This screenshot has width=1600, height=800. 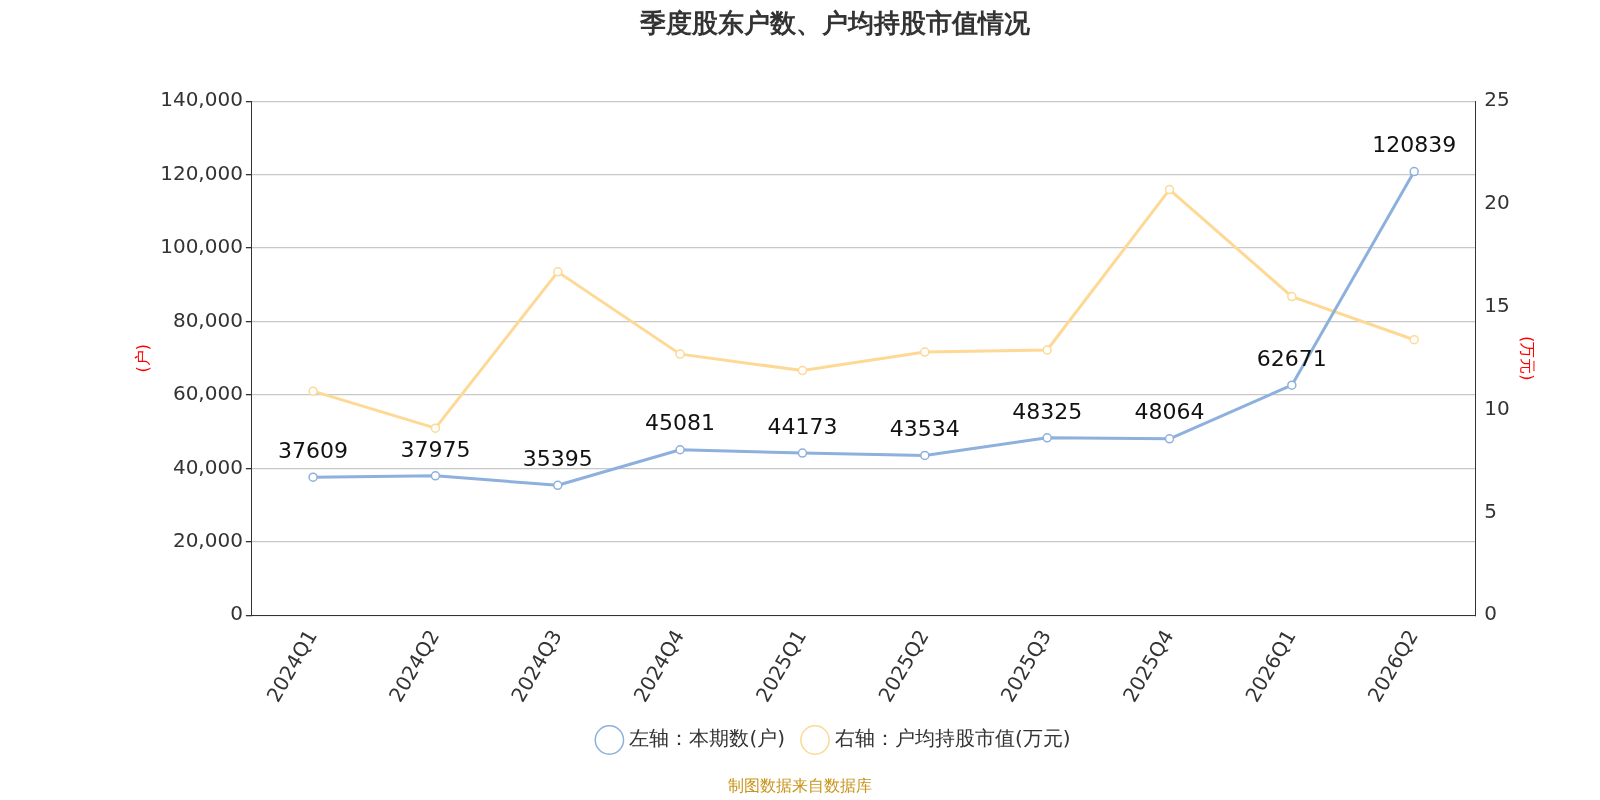 I want to click on y-tick-label: 60,000, so click(x=207, y=393).